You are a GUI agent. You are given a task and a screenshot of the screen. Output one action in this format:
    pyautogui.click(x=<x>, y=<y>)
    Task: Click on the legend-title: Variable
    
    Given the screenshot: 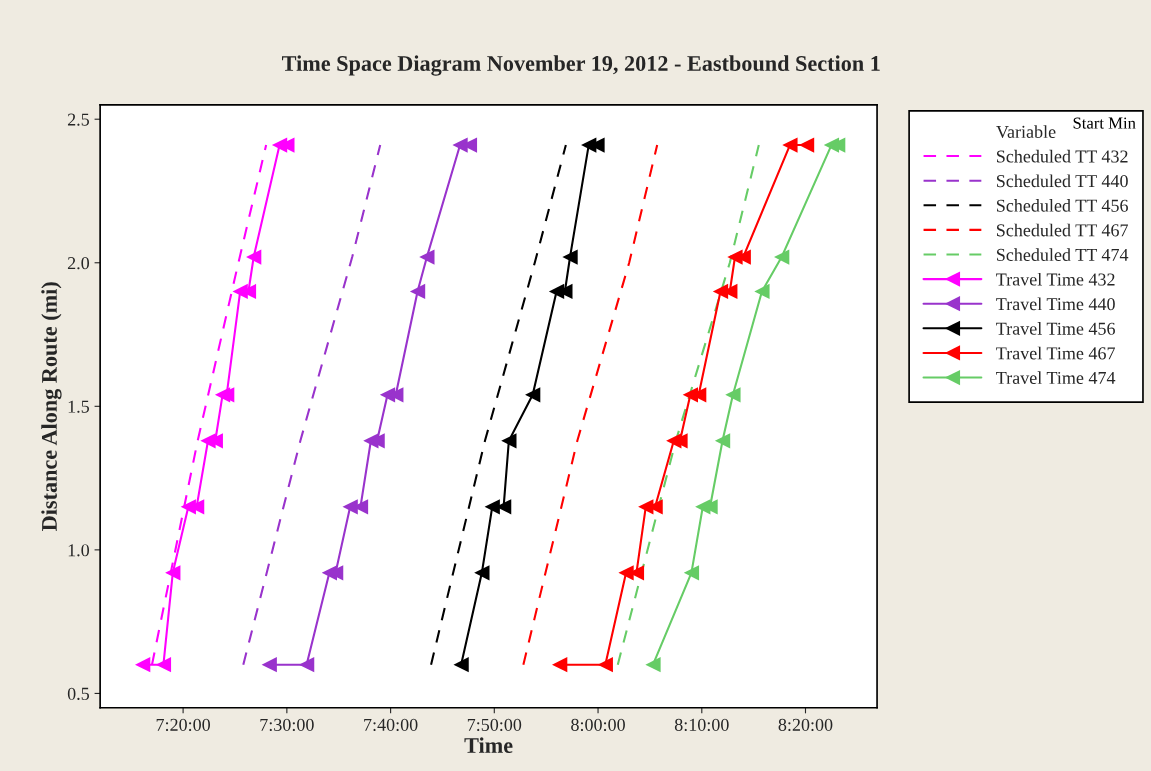 What is the action you would take?
    pyautogui.click(x=1026, y=132)
    